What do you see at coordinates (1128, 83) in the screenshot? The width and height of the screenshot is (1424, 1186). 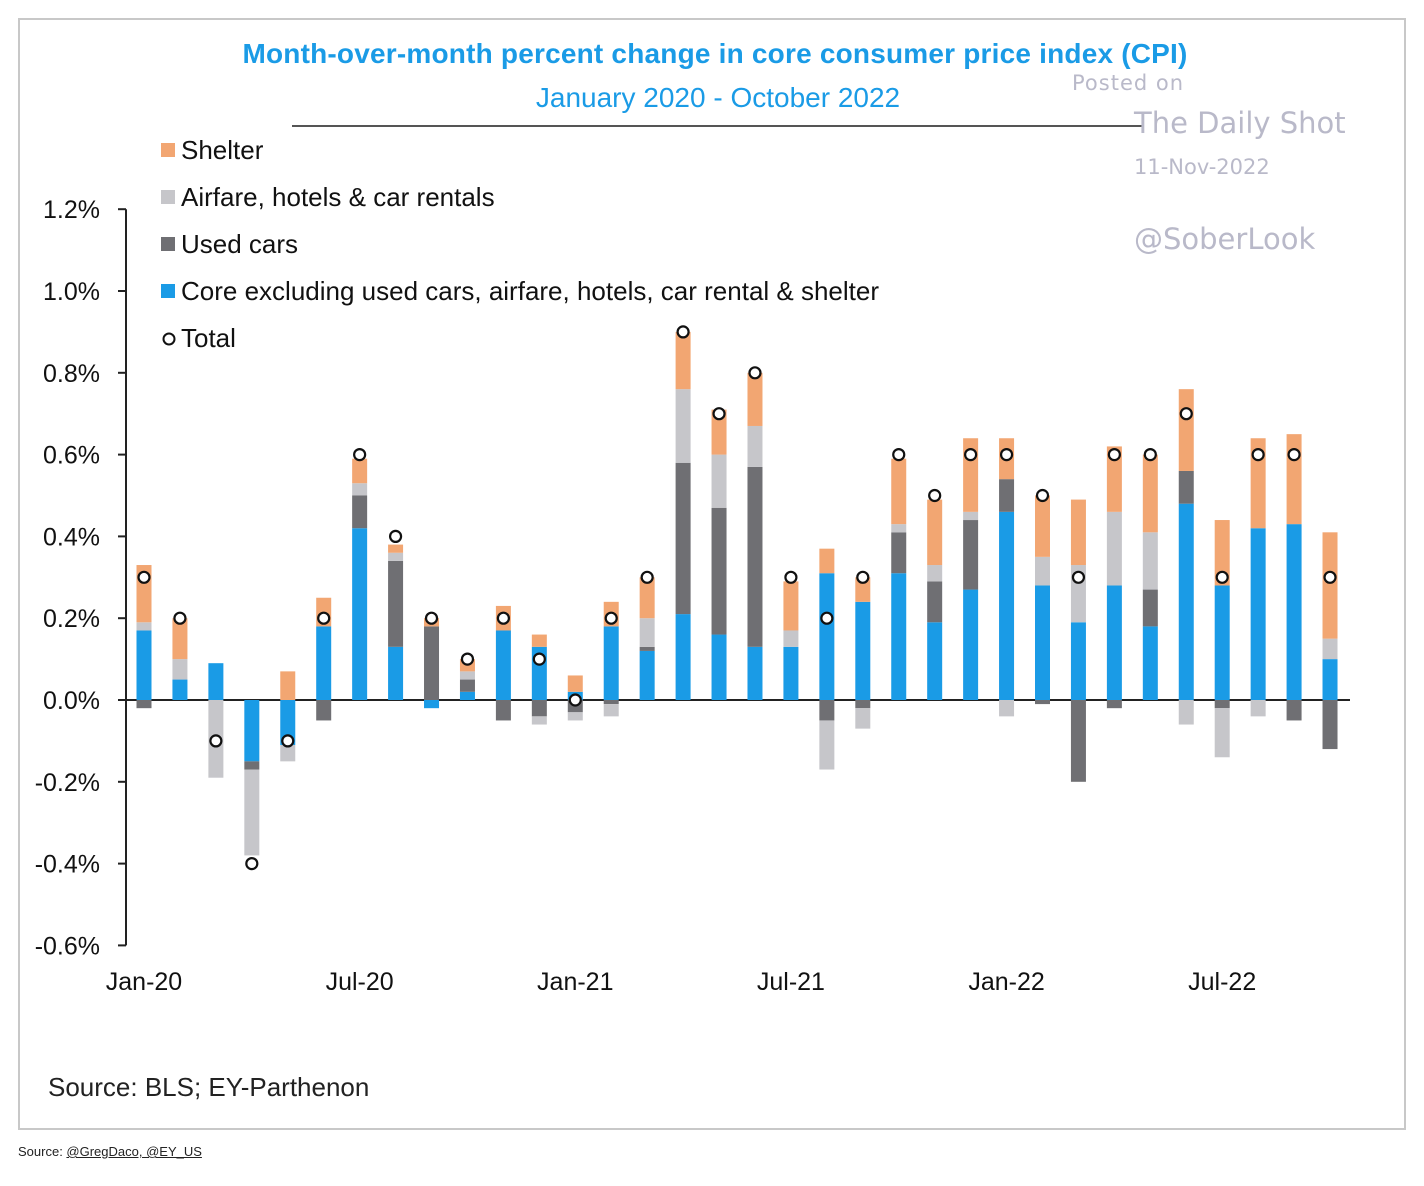 I see `watermark-posted-on: Posted on` at bounding box center [1128, 83].